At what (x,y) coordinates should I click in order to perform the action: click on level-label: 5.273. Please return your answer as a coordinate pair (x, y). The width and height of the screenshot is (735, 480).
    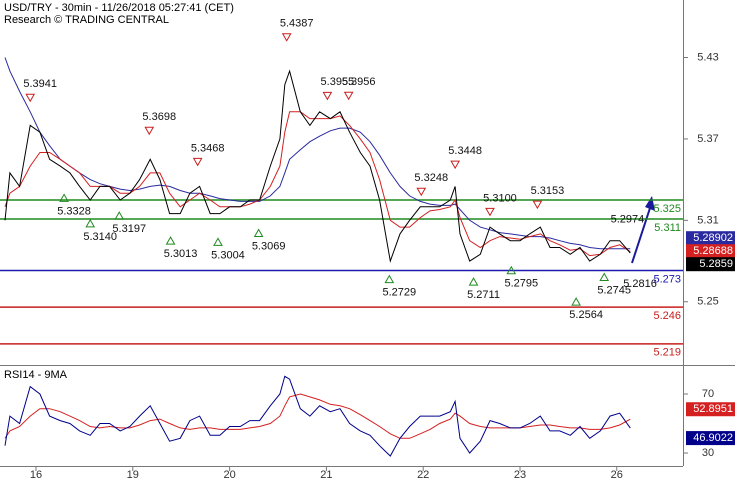
    Looking at the image, I should click on (667, 279).